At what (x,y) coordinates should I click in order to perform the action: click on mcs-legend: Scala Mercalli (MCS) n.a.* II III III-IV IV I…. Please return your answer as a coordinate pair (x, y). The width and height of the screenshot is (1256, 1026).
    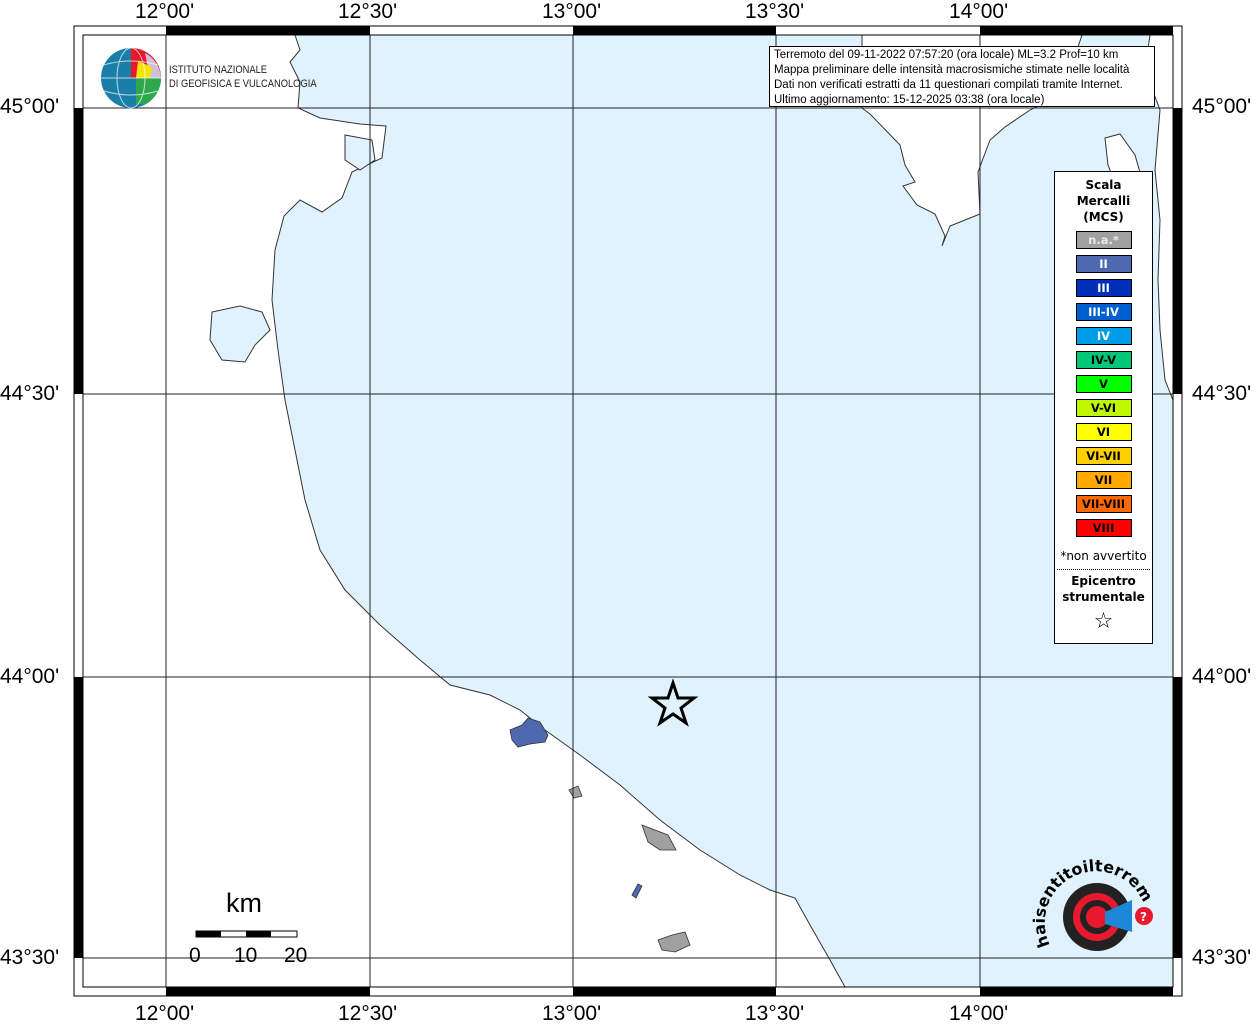
    Looking at the image, I should click on (1103, 407).